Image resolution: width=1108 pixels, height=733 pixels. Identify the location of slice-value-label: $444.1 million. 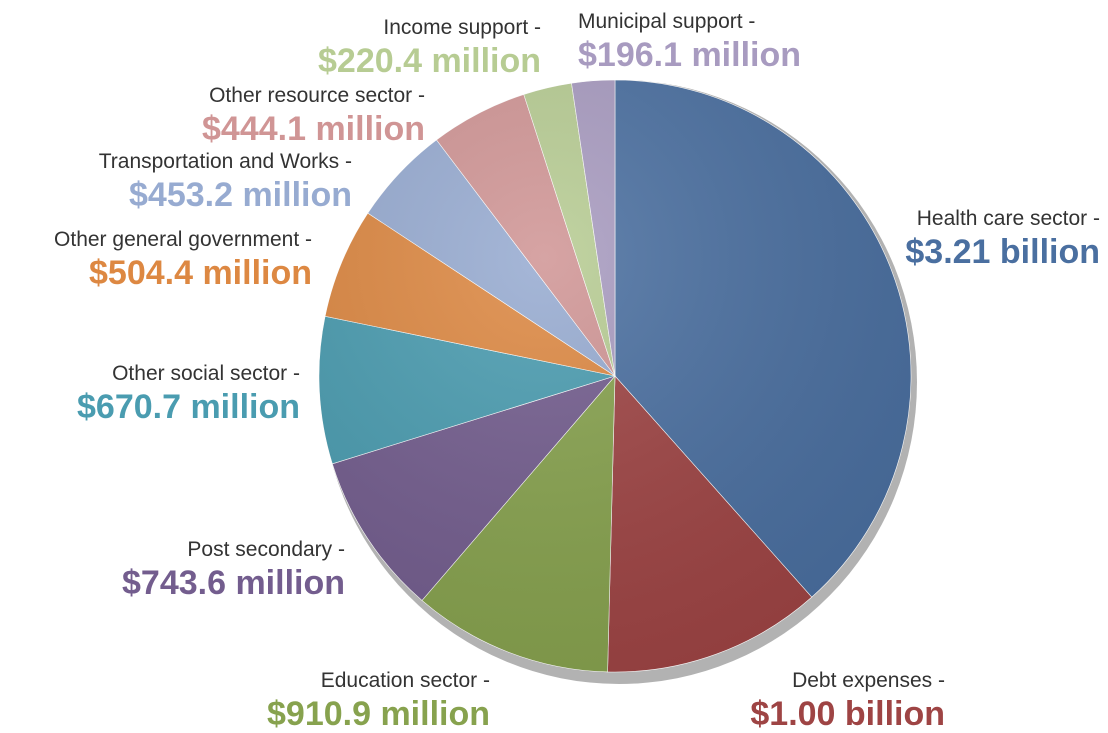
(313, 129).